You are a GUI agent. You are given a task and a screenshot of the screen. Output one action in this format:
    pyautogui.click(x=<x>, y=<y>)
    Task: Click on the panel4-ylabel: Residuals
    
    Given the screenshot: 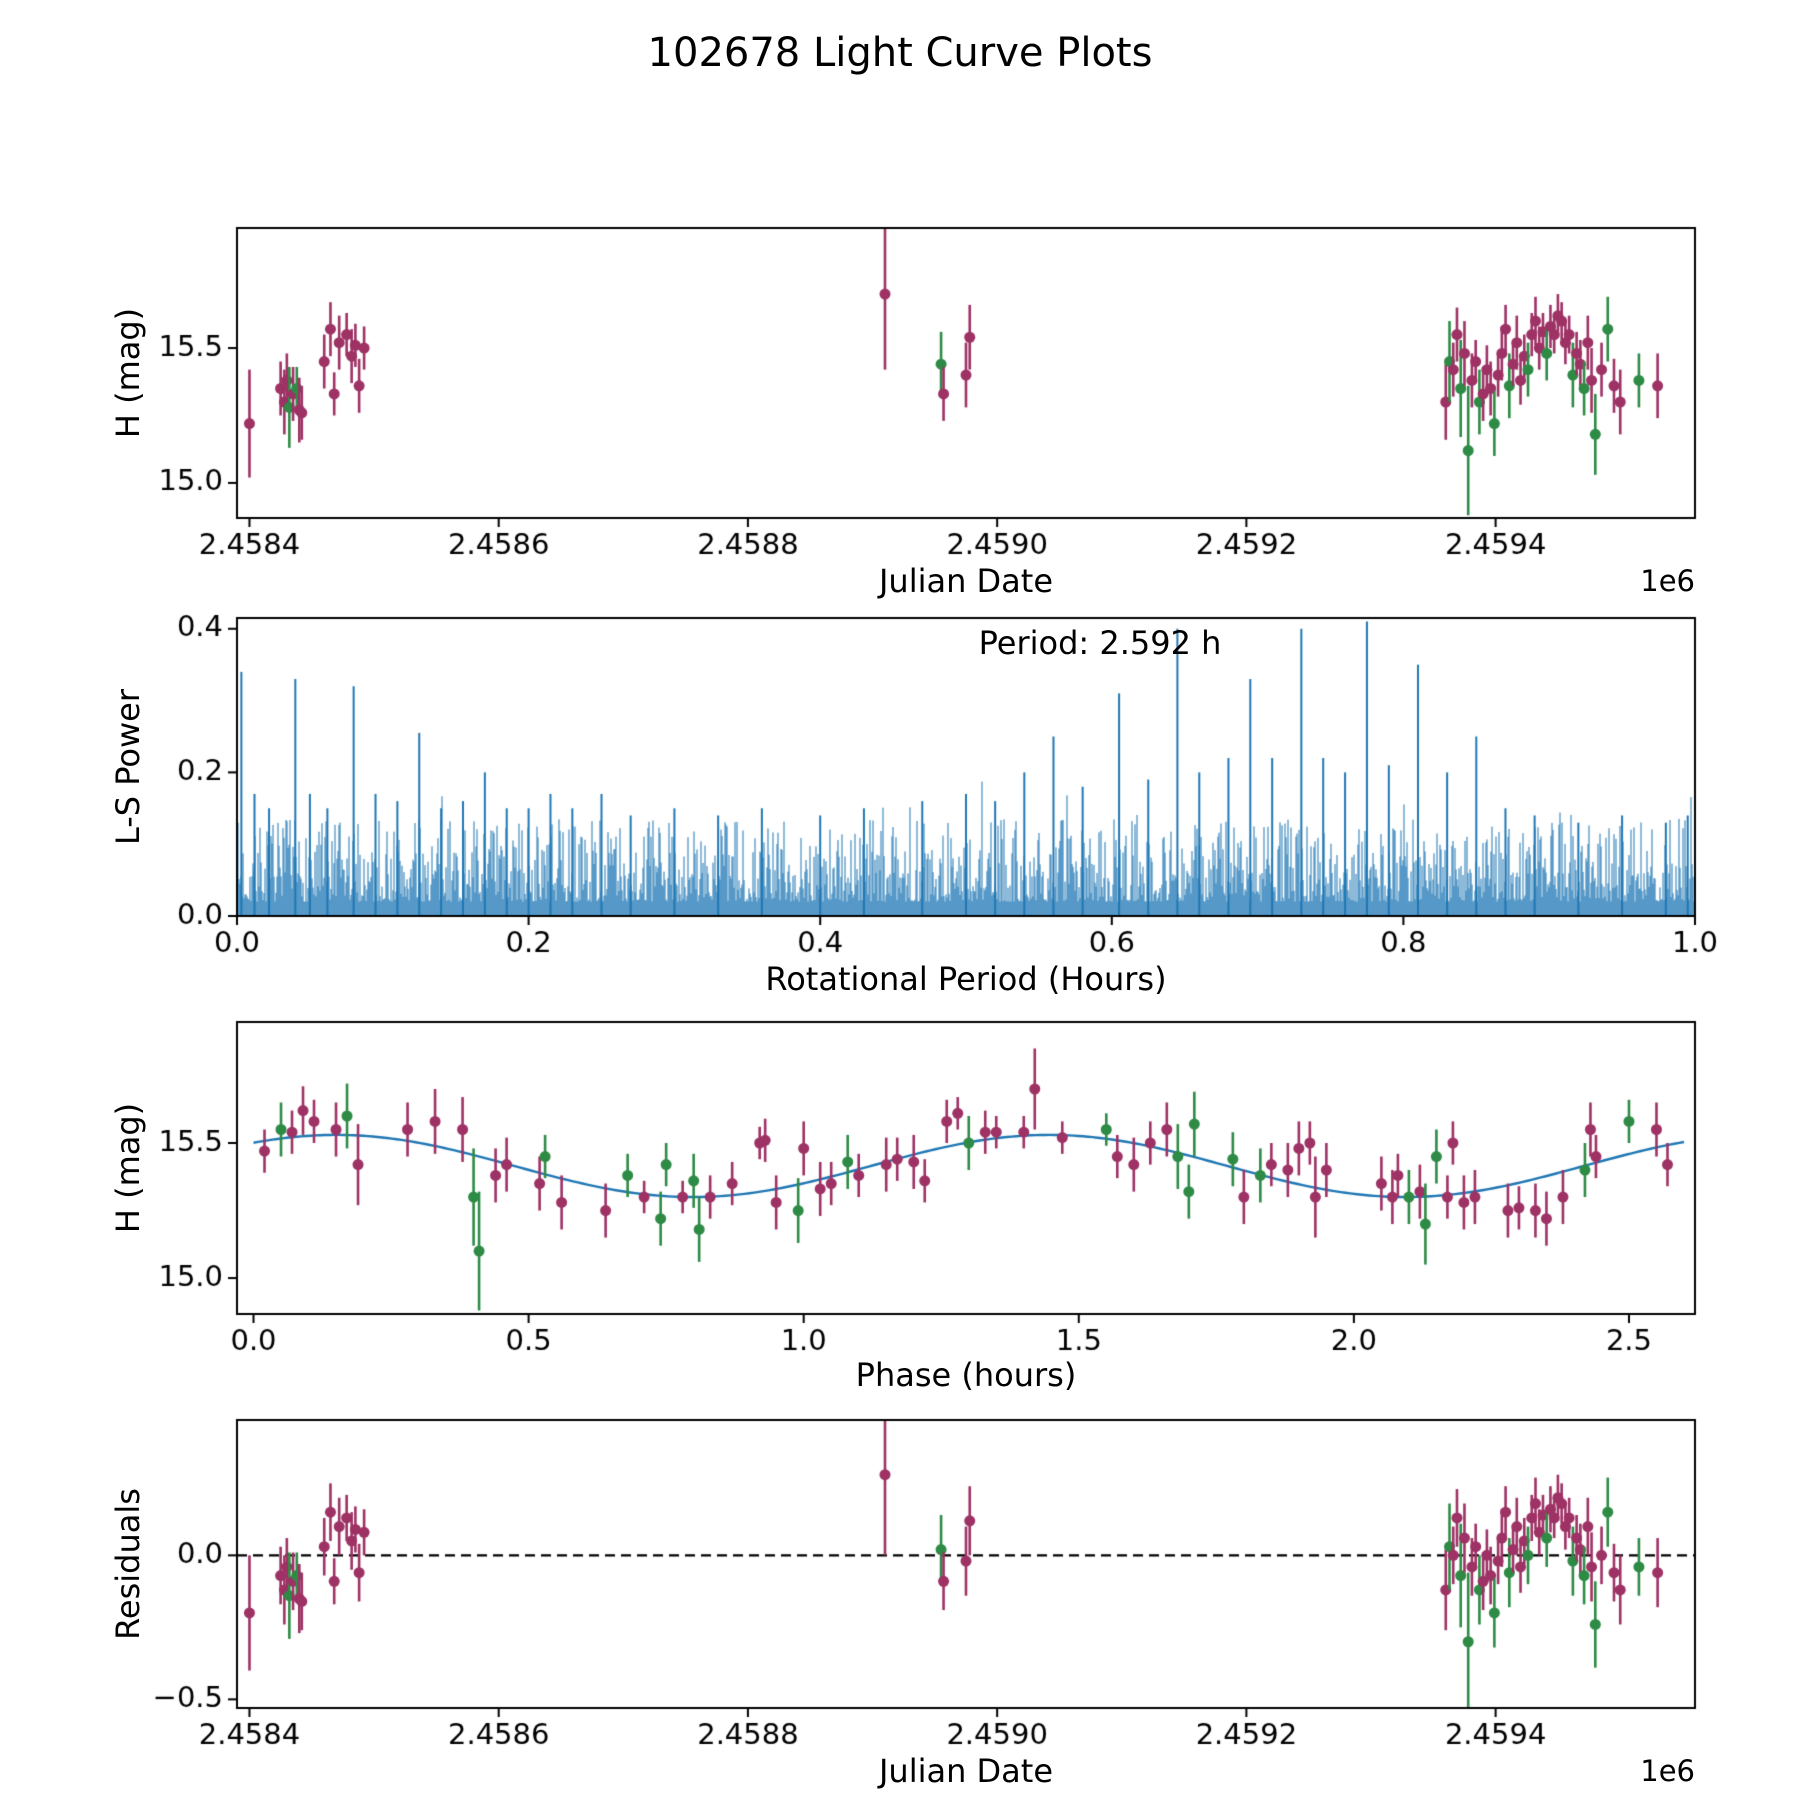 What is the action you would take?
    pyautogui.click(x=128, y=1564)
    